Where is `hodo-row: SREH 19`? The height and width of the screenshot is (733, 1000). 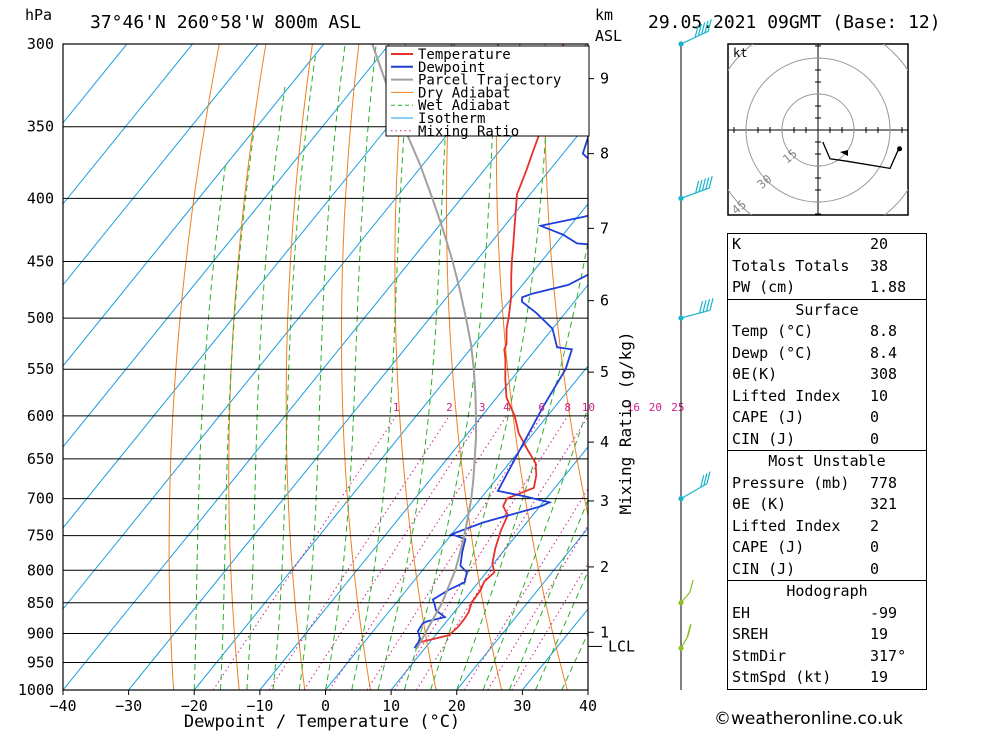
hodo-row: SREH 19 is located at coordinates (827, 635).